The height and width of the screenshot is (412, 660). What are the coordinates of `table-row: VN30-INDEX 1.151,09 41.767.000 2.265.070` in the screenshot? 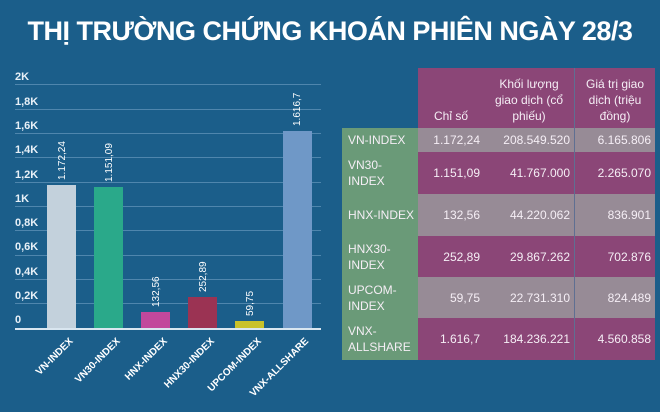 It's located at (498, 173).